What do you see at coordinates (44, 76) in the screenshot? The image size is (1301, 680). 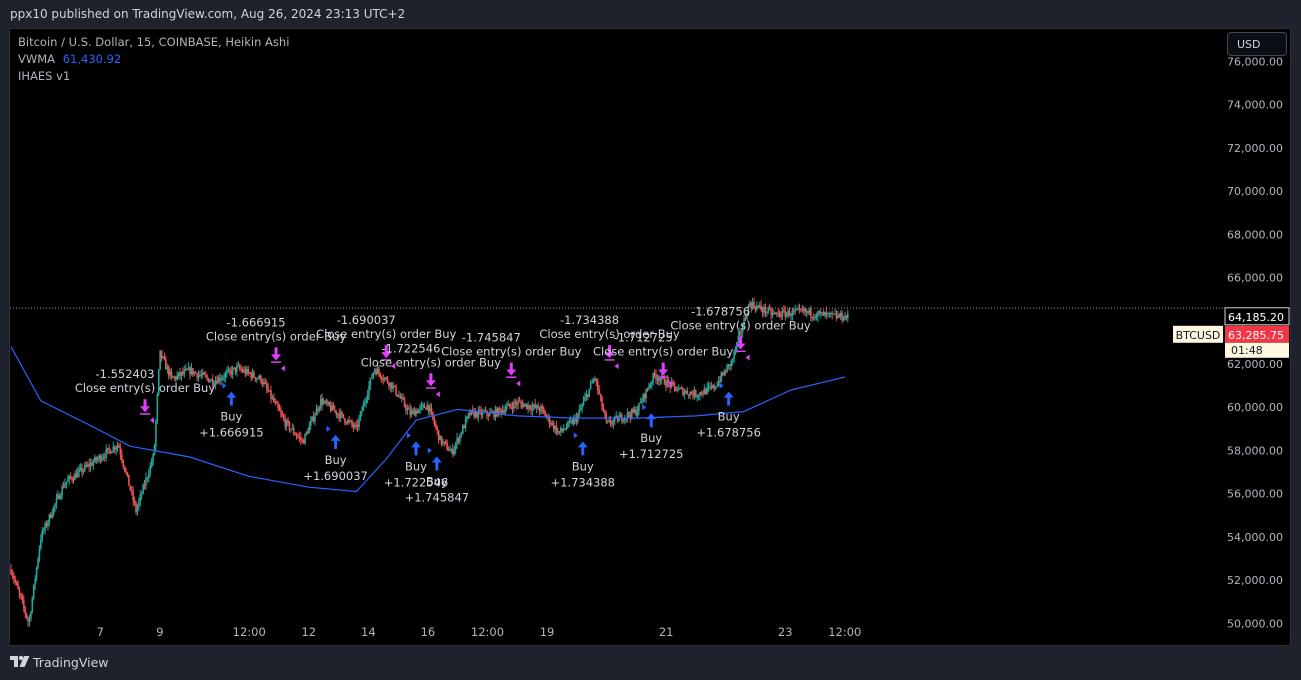 I see `strategy-legend: IHAES v1` at bounding box center [44, 76].